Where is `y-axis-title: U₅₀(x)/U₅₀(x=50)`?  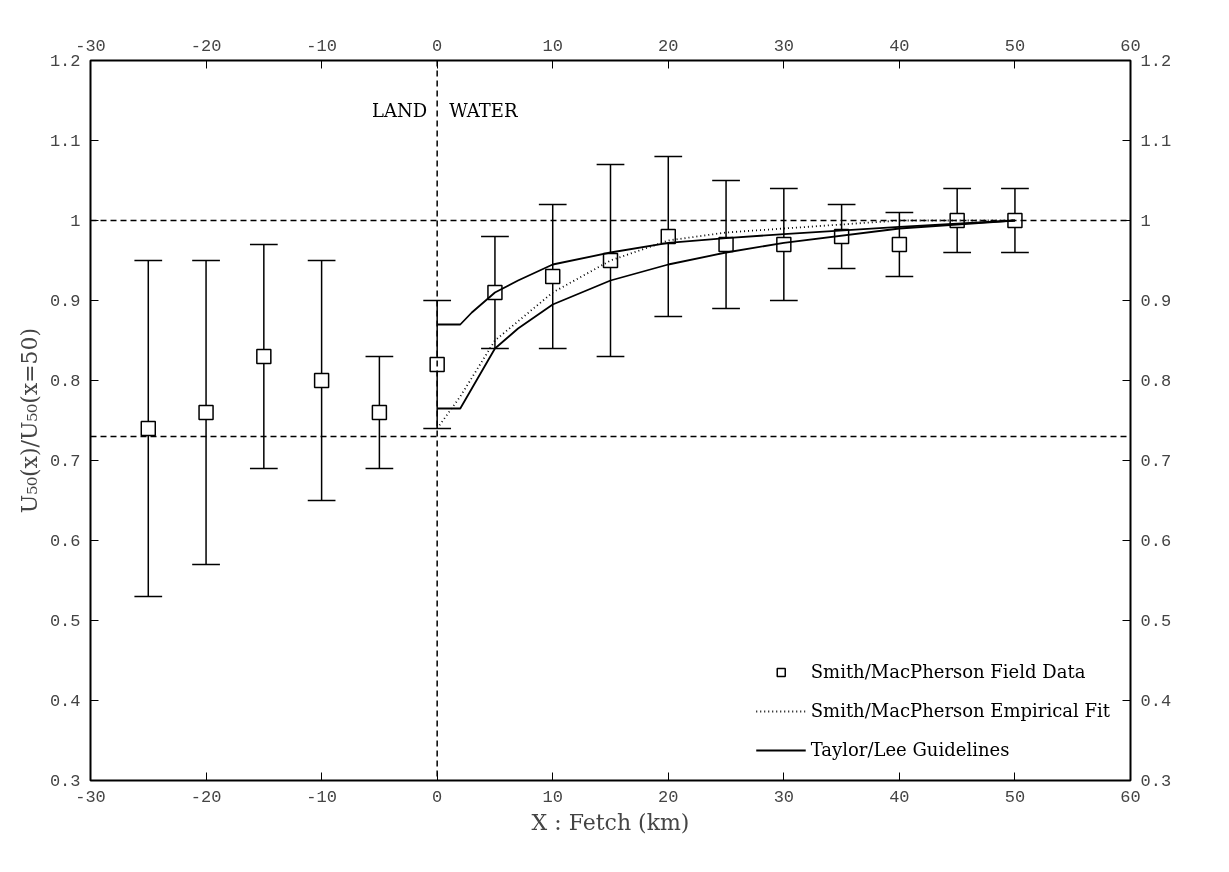
y-axis-title: U₅₀(x)/U₅₀(x=50) is located at coordinates (29, 420).